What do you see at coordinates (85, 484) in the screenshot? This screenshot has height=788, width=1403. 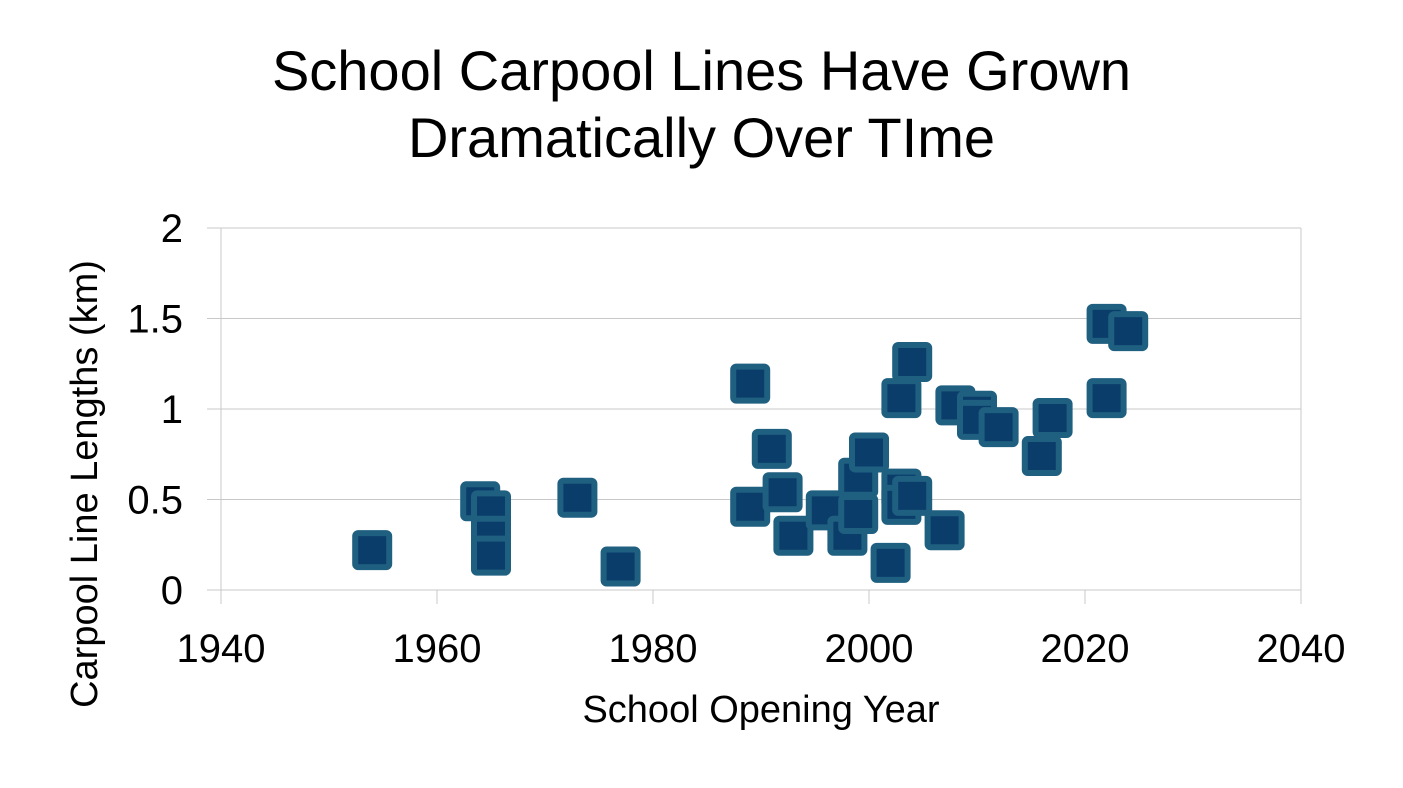 I see `y-axis-label: Carpool Line Lengths (km)` at bounding box center [85, 484].